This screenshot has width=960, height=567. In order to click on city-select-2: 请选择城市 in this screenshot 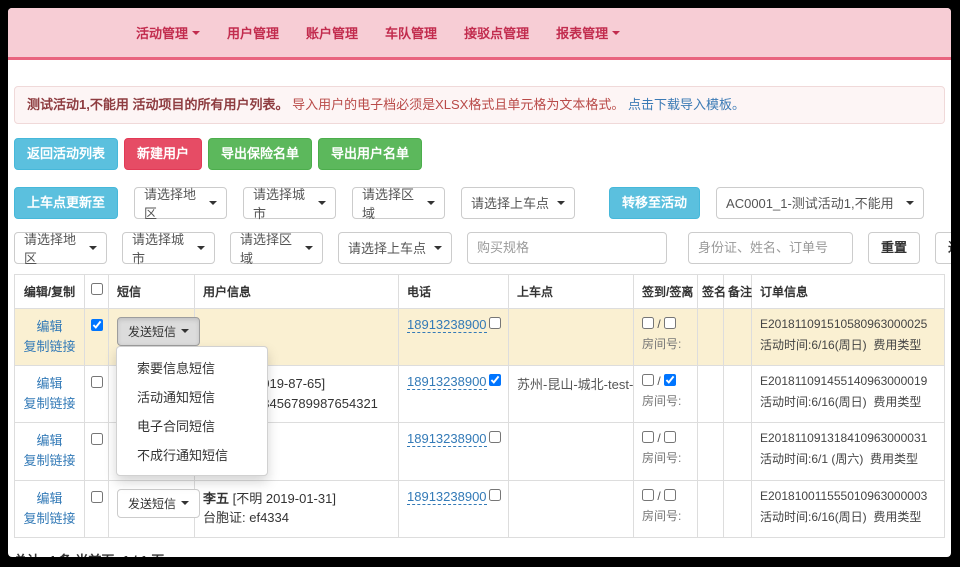, I will do `click(168, 248)`.